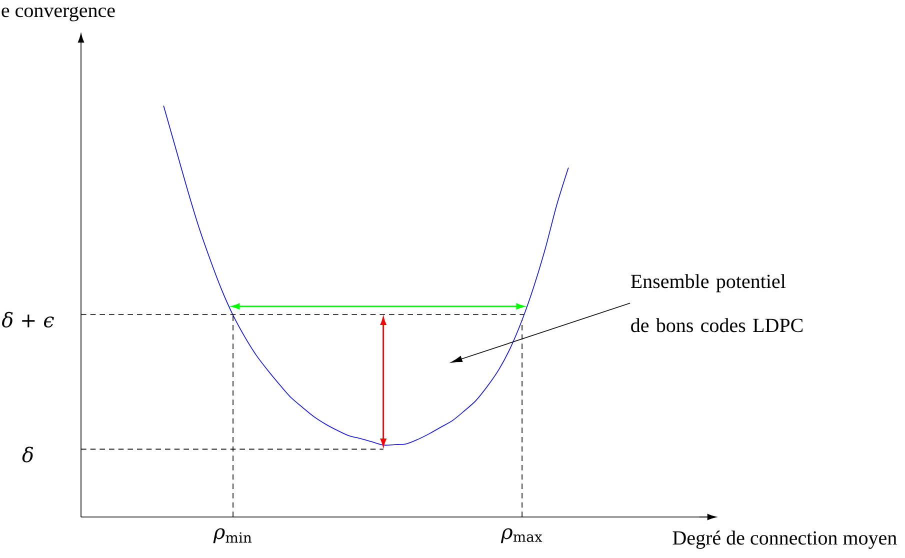 The width and height of the screenshot is (905, 558). Describe the element at coordinates (784, 539) in the screenshot. I see `x-axis-title: Degré de connection moyen` at that location.